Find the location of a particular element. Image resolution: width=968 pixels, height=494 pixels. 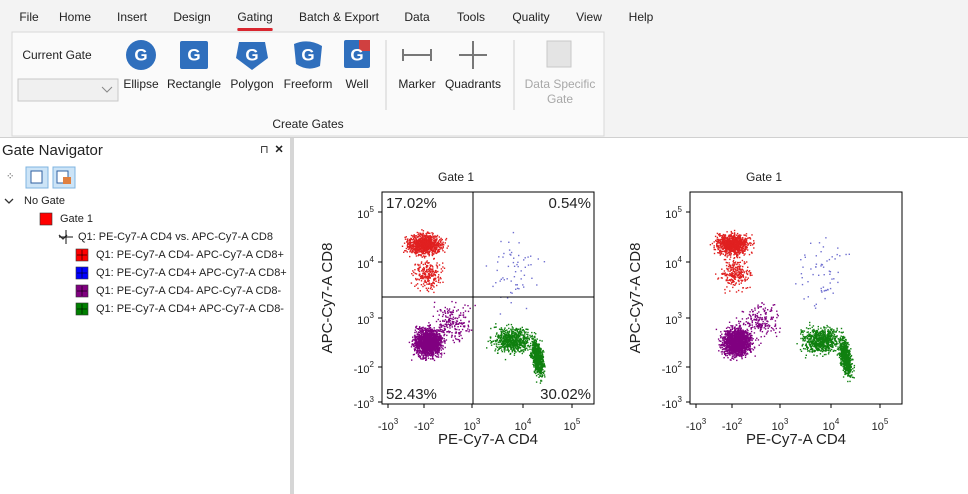

divider is located at coordinates (484, 137).